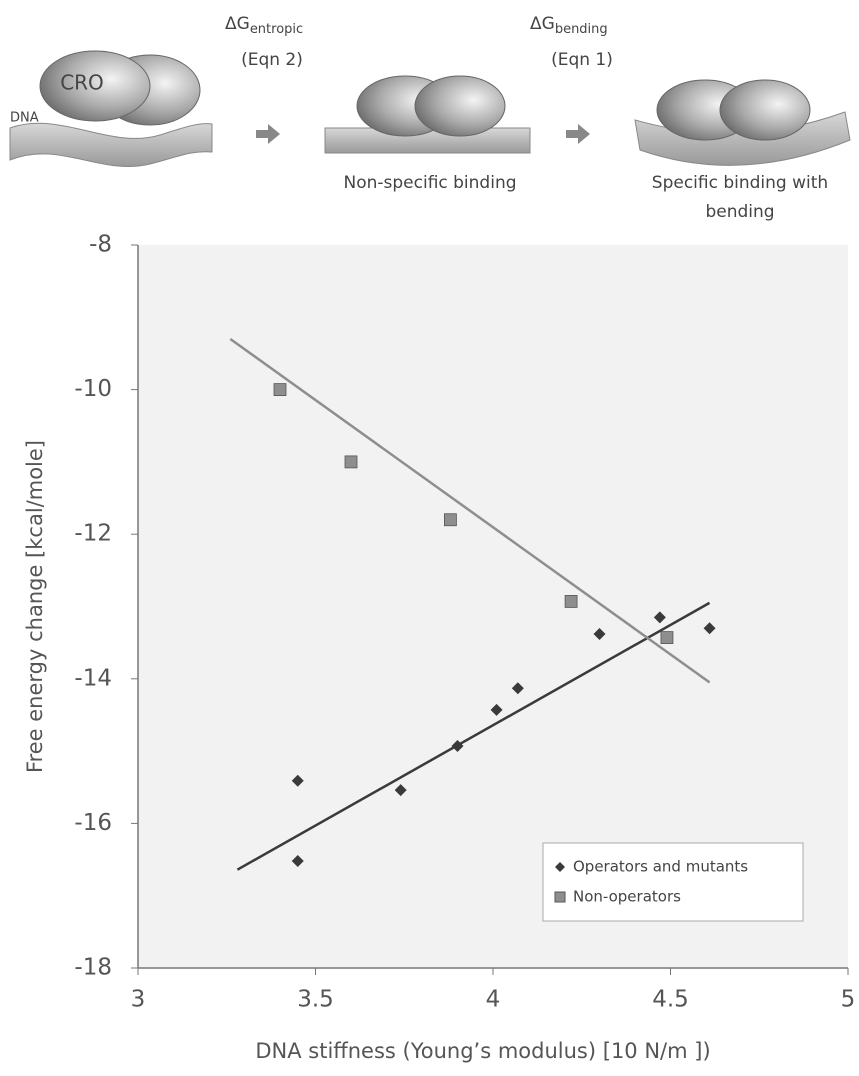  Describe the element at coordinates (82, 83) in the screenshot. I see `protein-label: CRO` at that location.